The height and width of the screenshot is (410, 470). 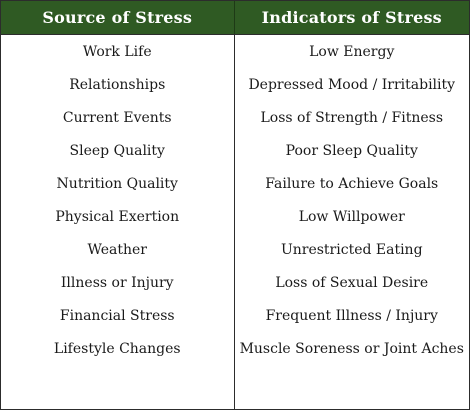 I want to click on table-header: Source of Stress Indicators of Stress, so click(x=235, y=18).